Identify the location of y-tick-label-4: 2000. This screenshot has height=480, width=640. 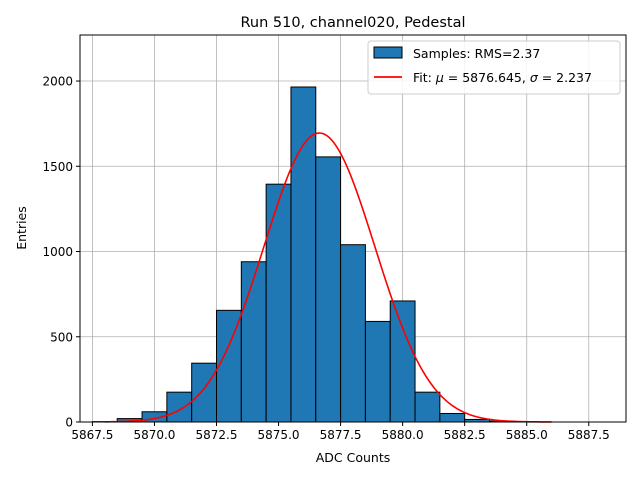
(57, 82).